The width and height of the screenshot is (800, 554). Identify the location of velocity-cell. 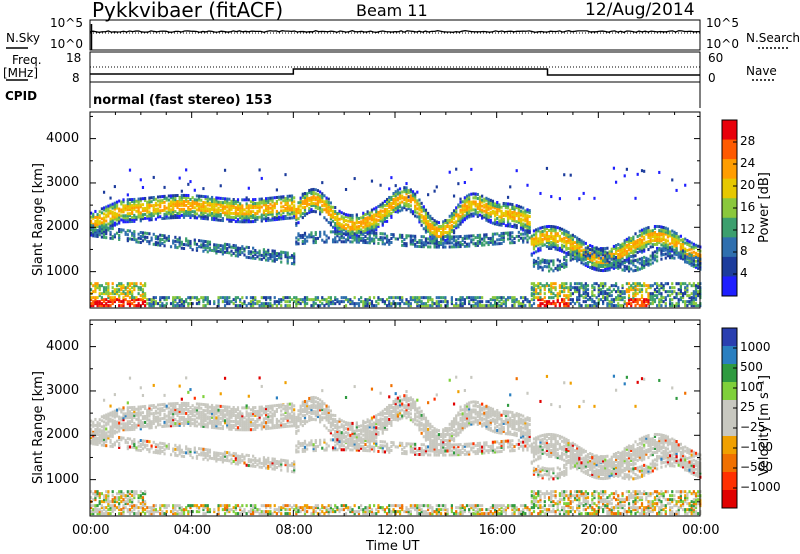
(99, 437).